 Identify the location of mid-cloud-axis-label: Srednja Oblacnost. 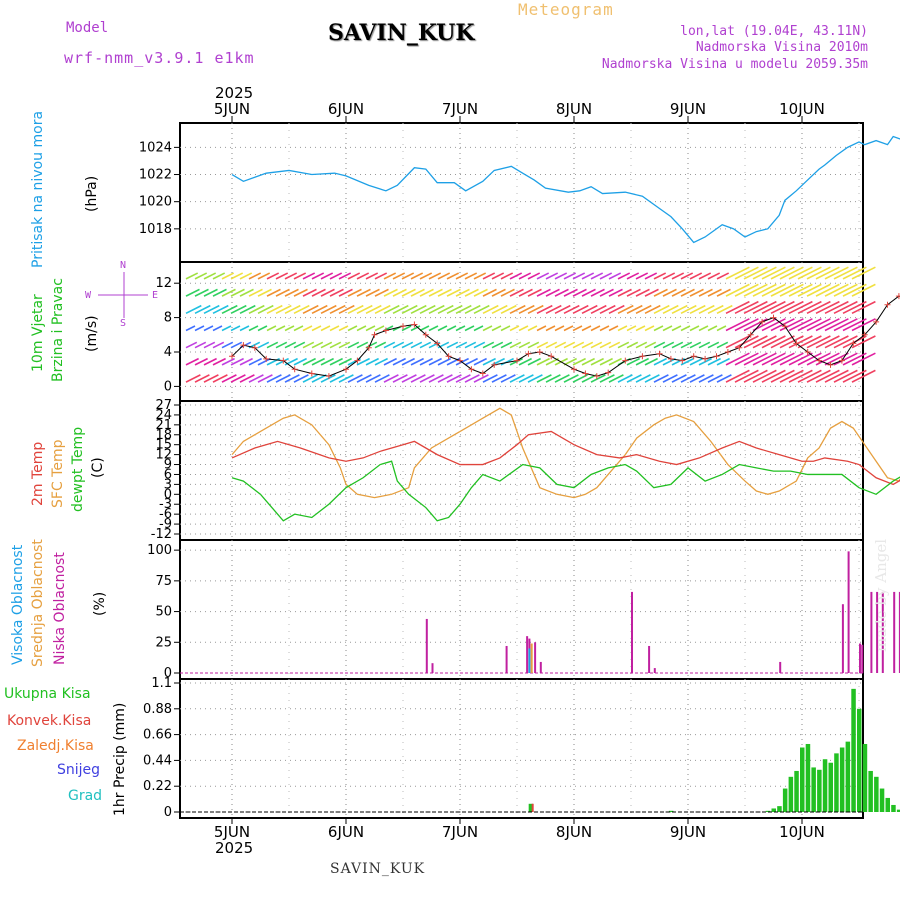
(38, 603).